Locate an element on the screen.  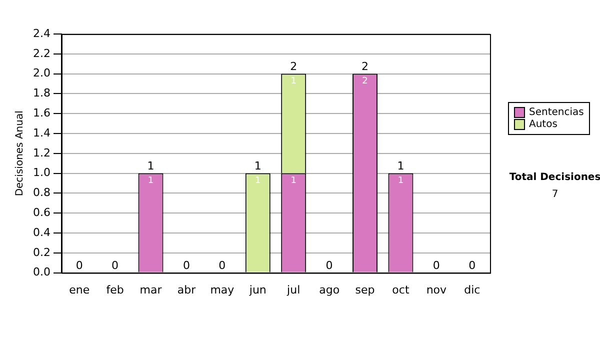
x-tick-label: sep is located at coordinates (365, 289).